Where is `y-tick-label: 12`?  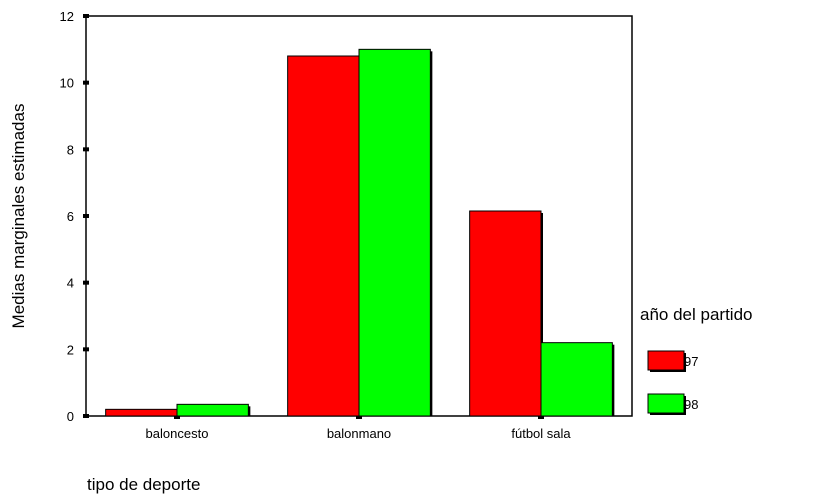 y-tick-label: 12 is located at coordinates (67, 16).